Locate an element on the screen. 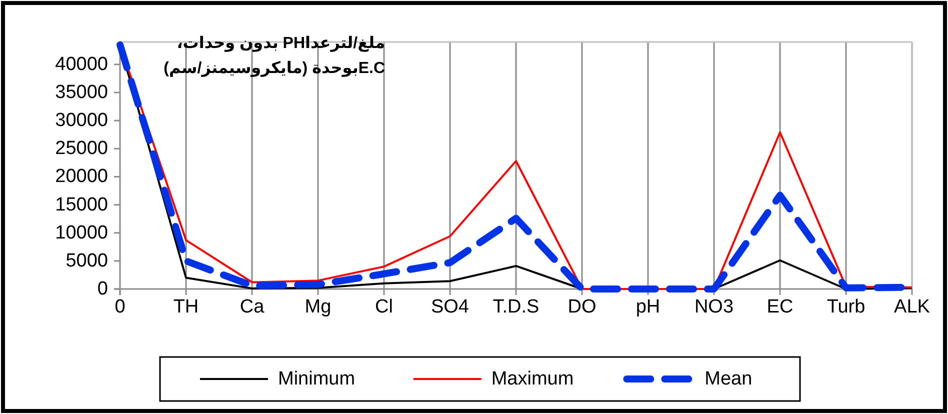 The height and width of the screenshot is (414, 948). x-tick-label: TH is located at coordinates (186, 307).